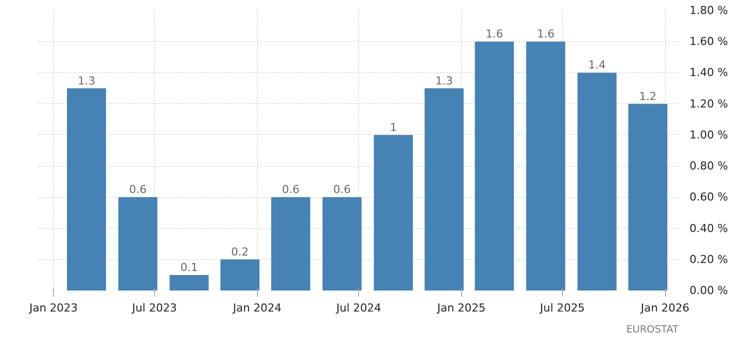  Describe the element at coordinates (240, 251) in the screenshot. I see `data-label: 0.2` at that location.